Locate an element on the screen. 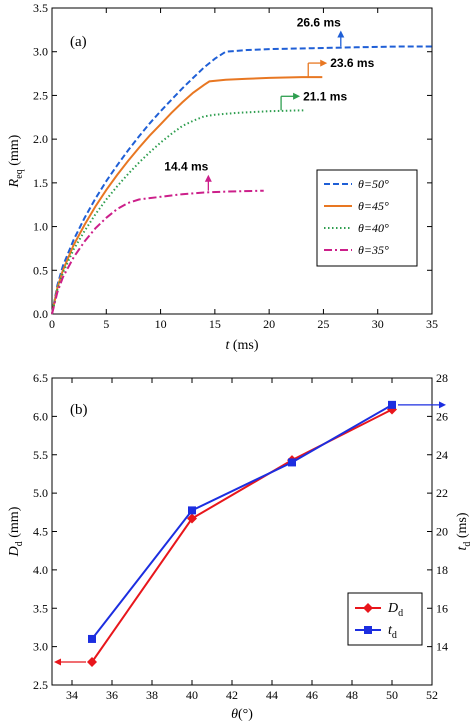  x-tick-label: 36 is located at coordinates (112, 695).